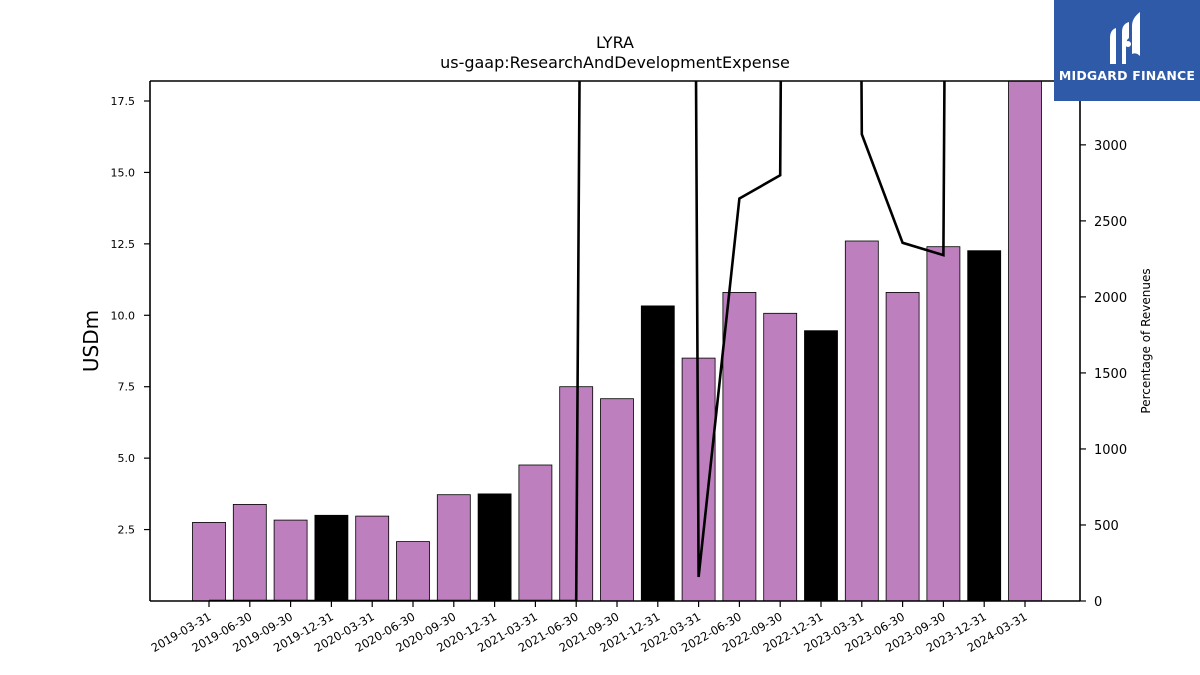 The height and width of the screenshot is (675, 1200). I want to click on right-tick-label: 500, so click(1106, 526).